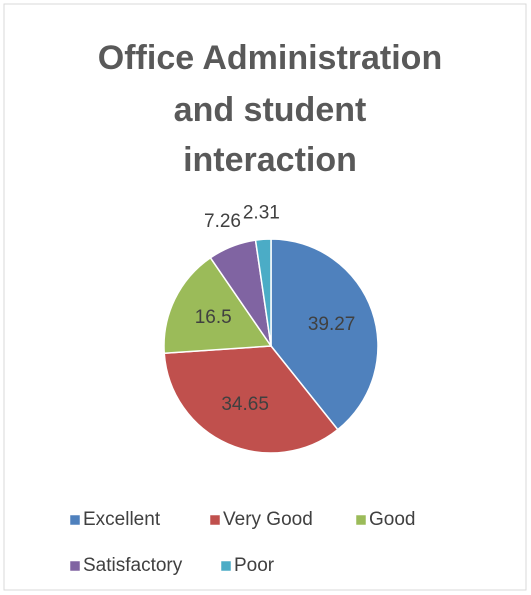 The width and height of the screenshot is (531, 595). Describe the element at coordinates (133, 565) in the screenshot. I see `legend-label: Satisfactory` at that location.